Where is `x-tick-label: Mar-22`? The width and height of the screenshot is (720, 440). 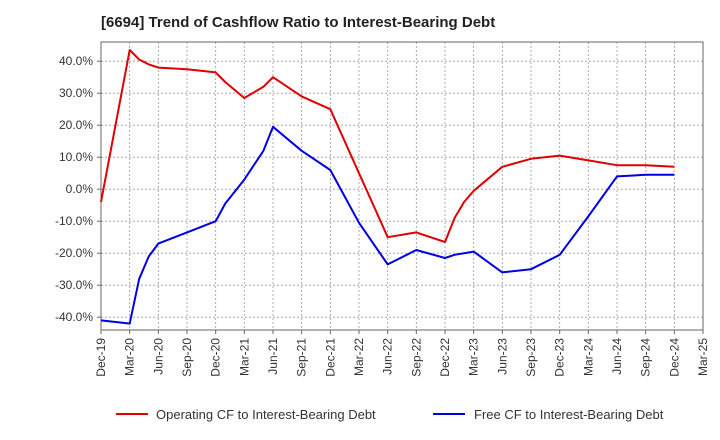
x-tick-label: Mar-22 is located at coordinates (359, 357).